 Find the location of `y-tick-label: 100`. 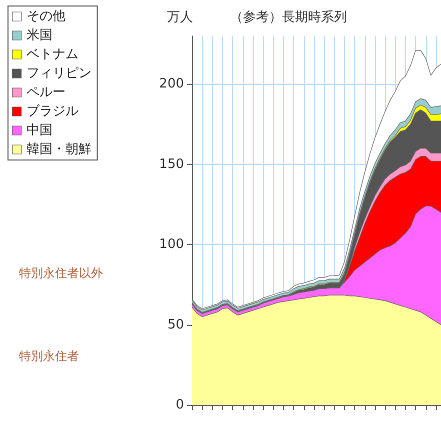

y-tick-label: 100 is located at coordinates (171, 244).